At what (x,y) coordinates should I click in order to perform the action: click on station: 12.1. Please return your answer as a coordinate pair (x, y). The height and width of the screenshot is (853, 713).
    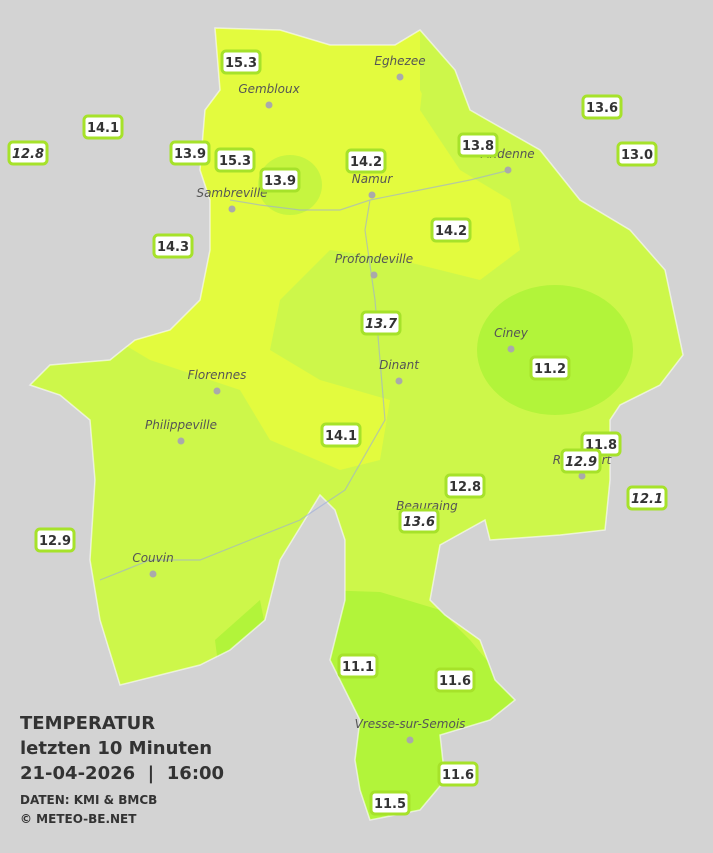
    Looking at the image, I should click on (647, 498).